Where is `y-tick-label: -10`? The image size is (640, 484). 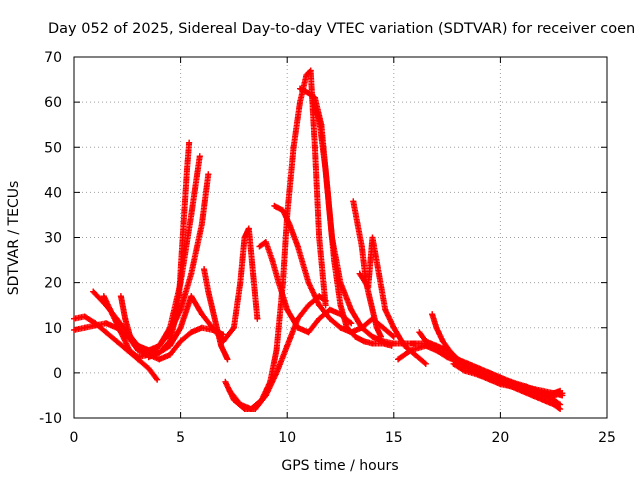
y-tick-label: -10 is located at coordinates (50, 419).